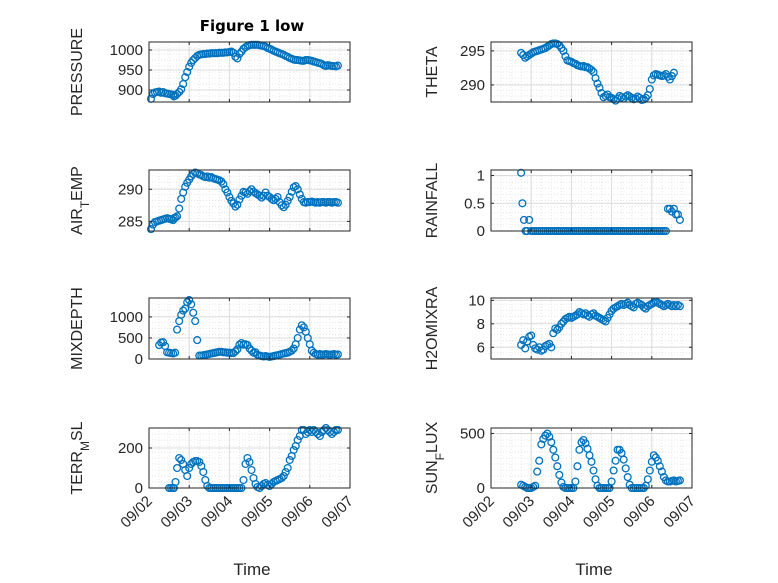  I want to click on y-tick-label: 290, so click(130, 189).